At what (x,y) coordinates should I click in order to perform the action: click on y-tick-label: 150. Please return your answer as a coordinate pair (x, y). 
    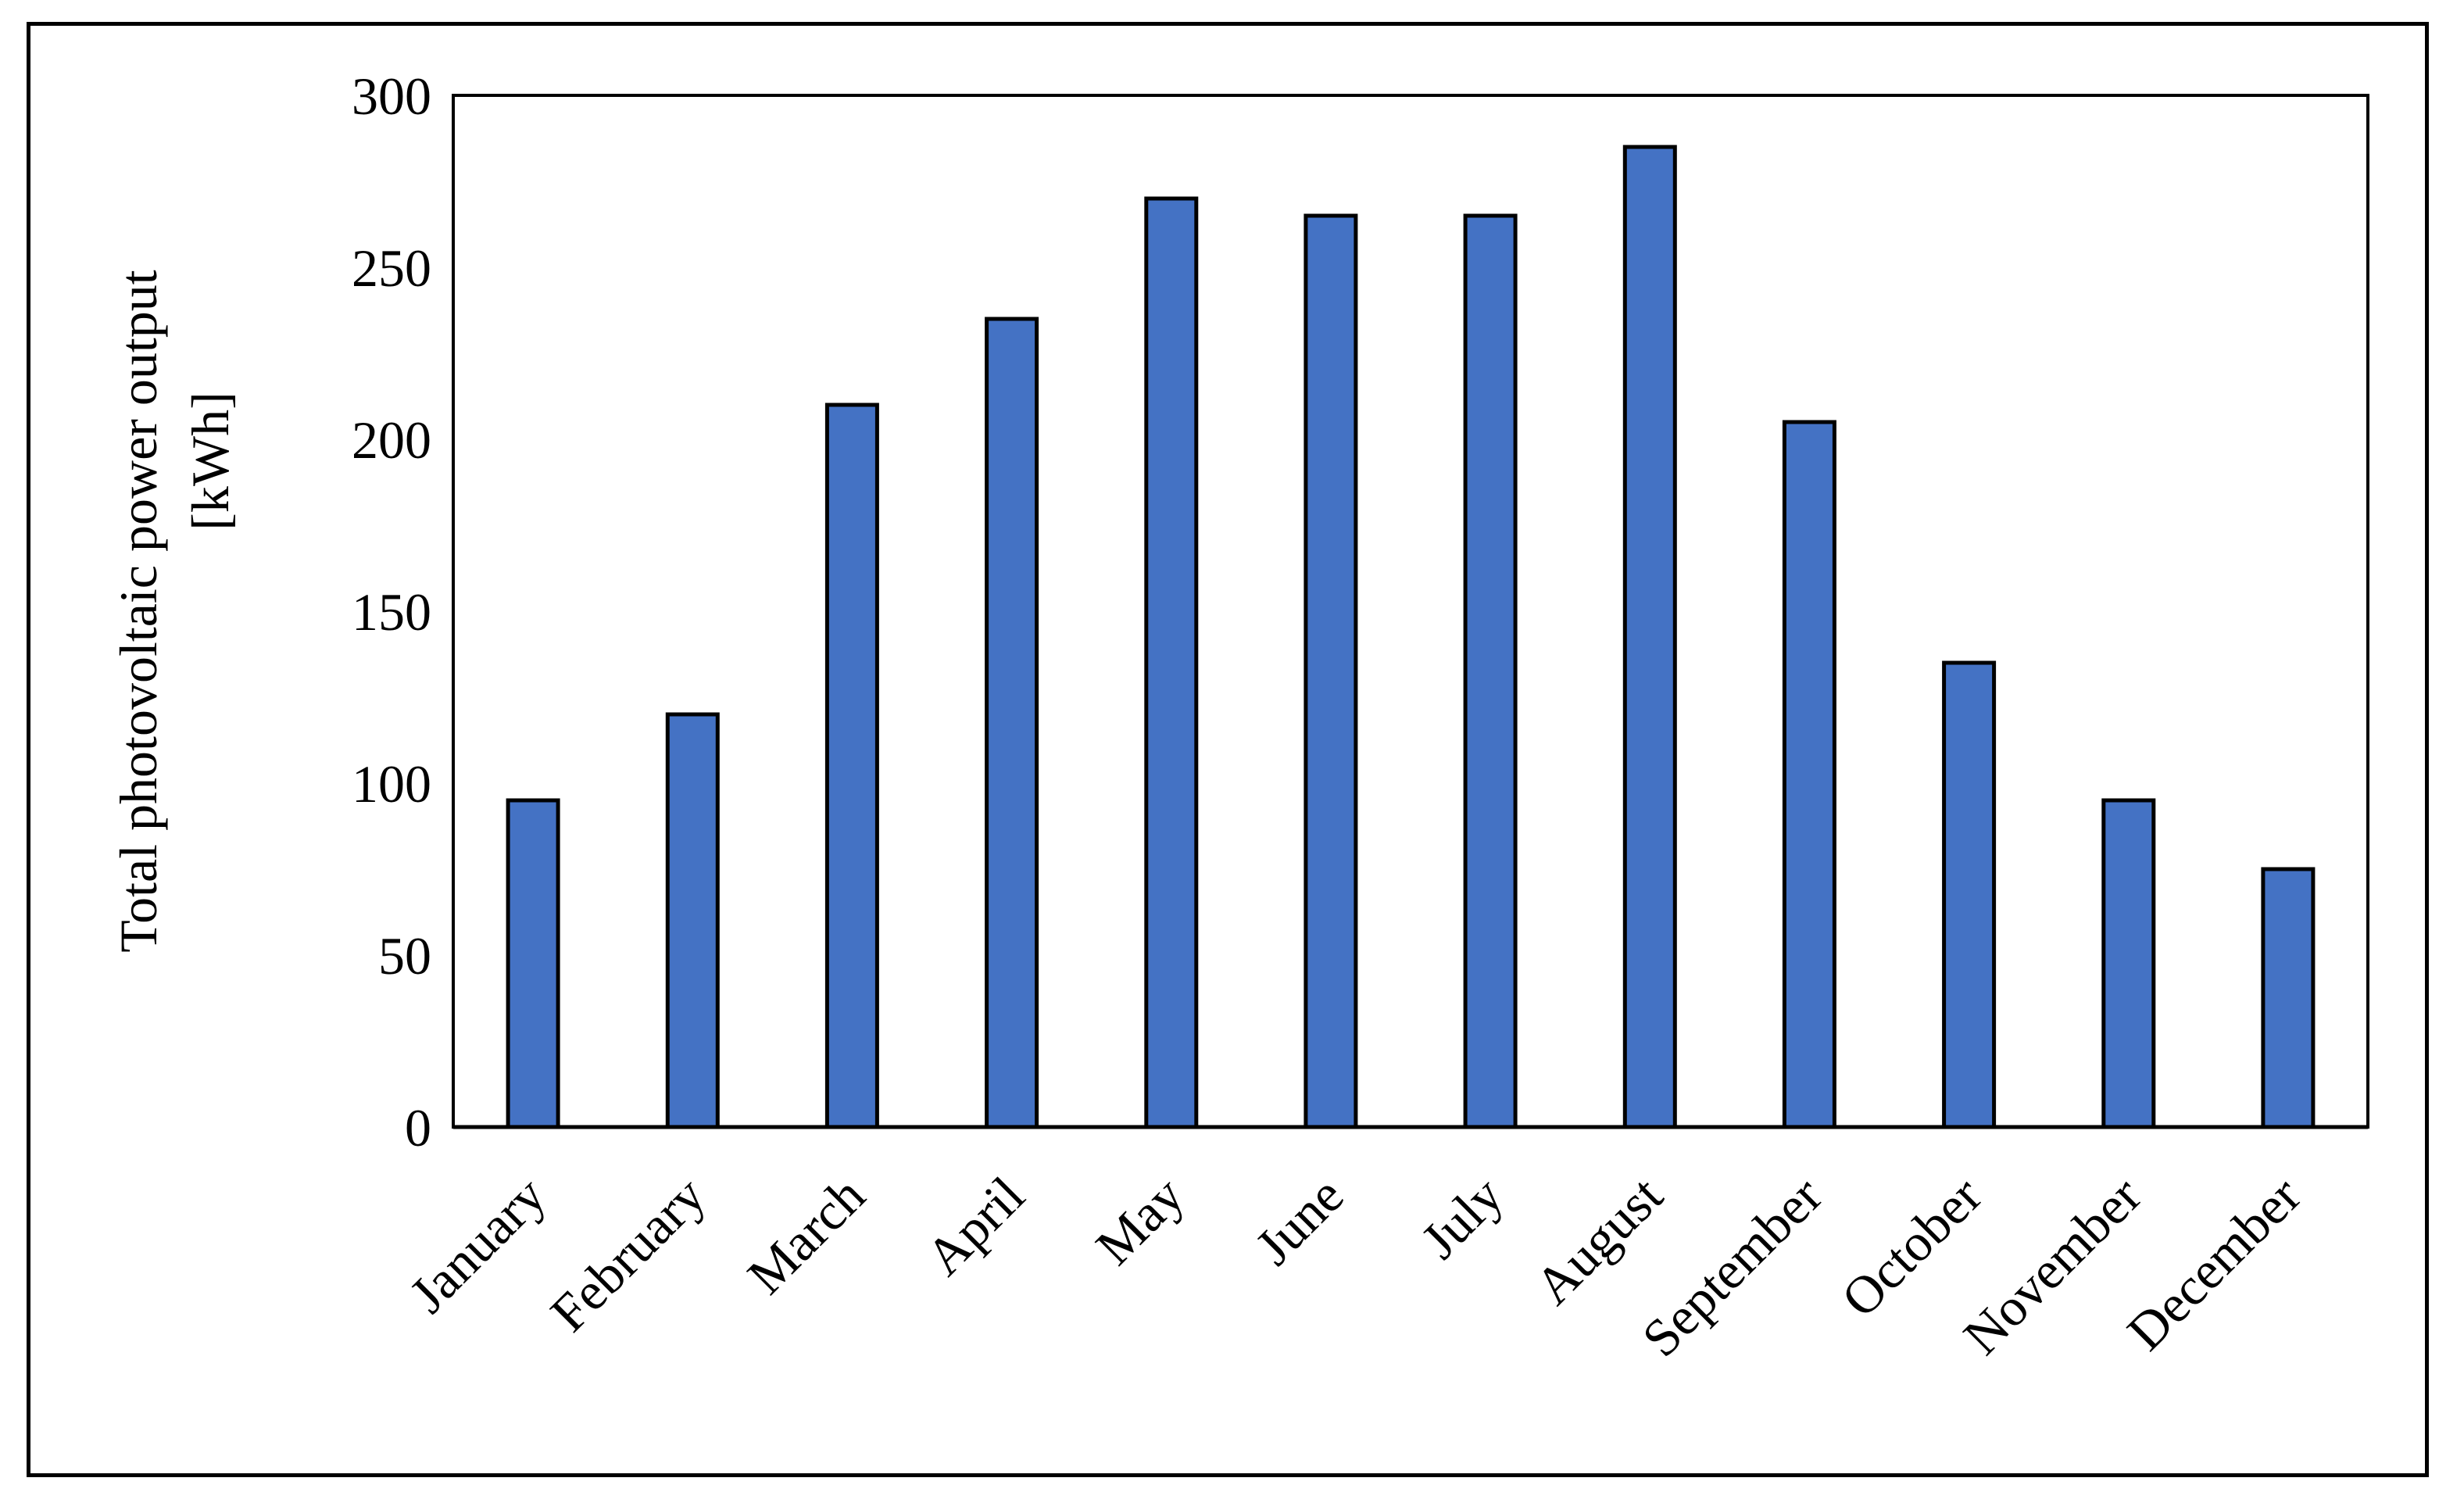
    Looking at the image, I should click on (391, 612).